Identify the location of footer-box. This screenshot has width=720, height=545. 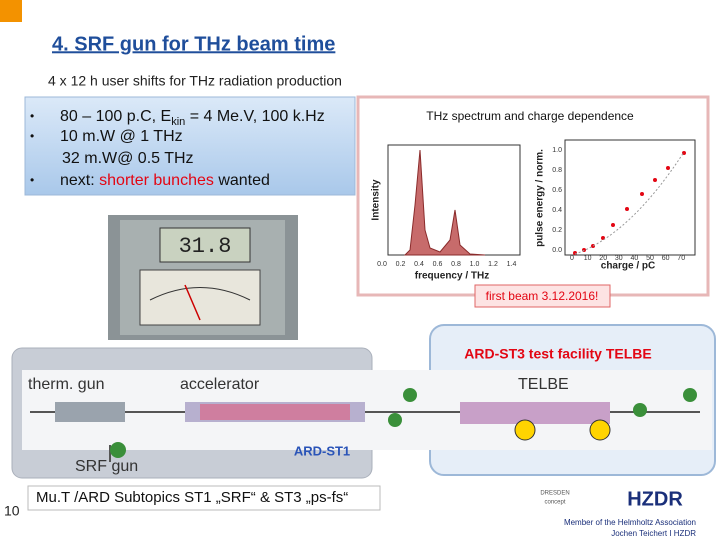
(204, 498).